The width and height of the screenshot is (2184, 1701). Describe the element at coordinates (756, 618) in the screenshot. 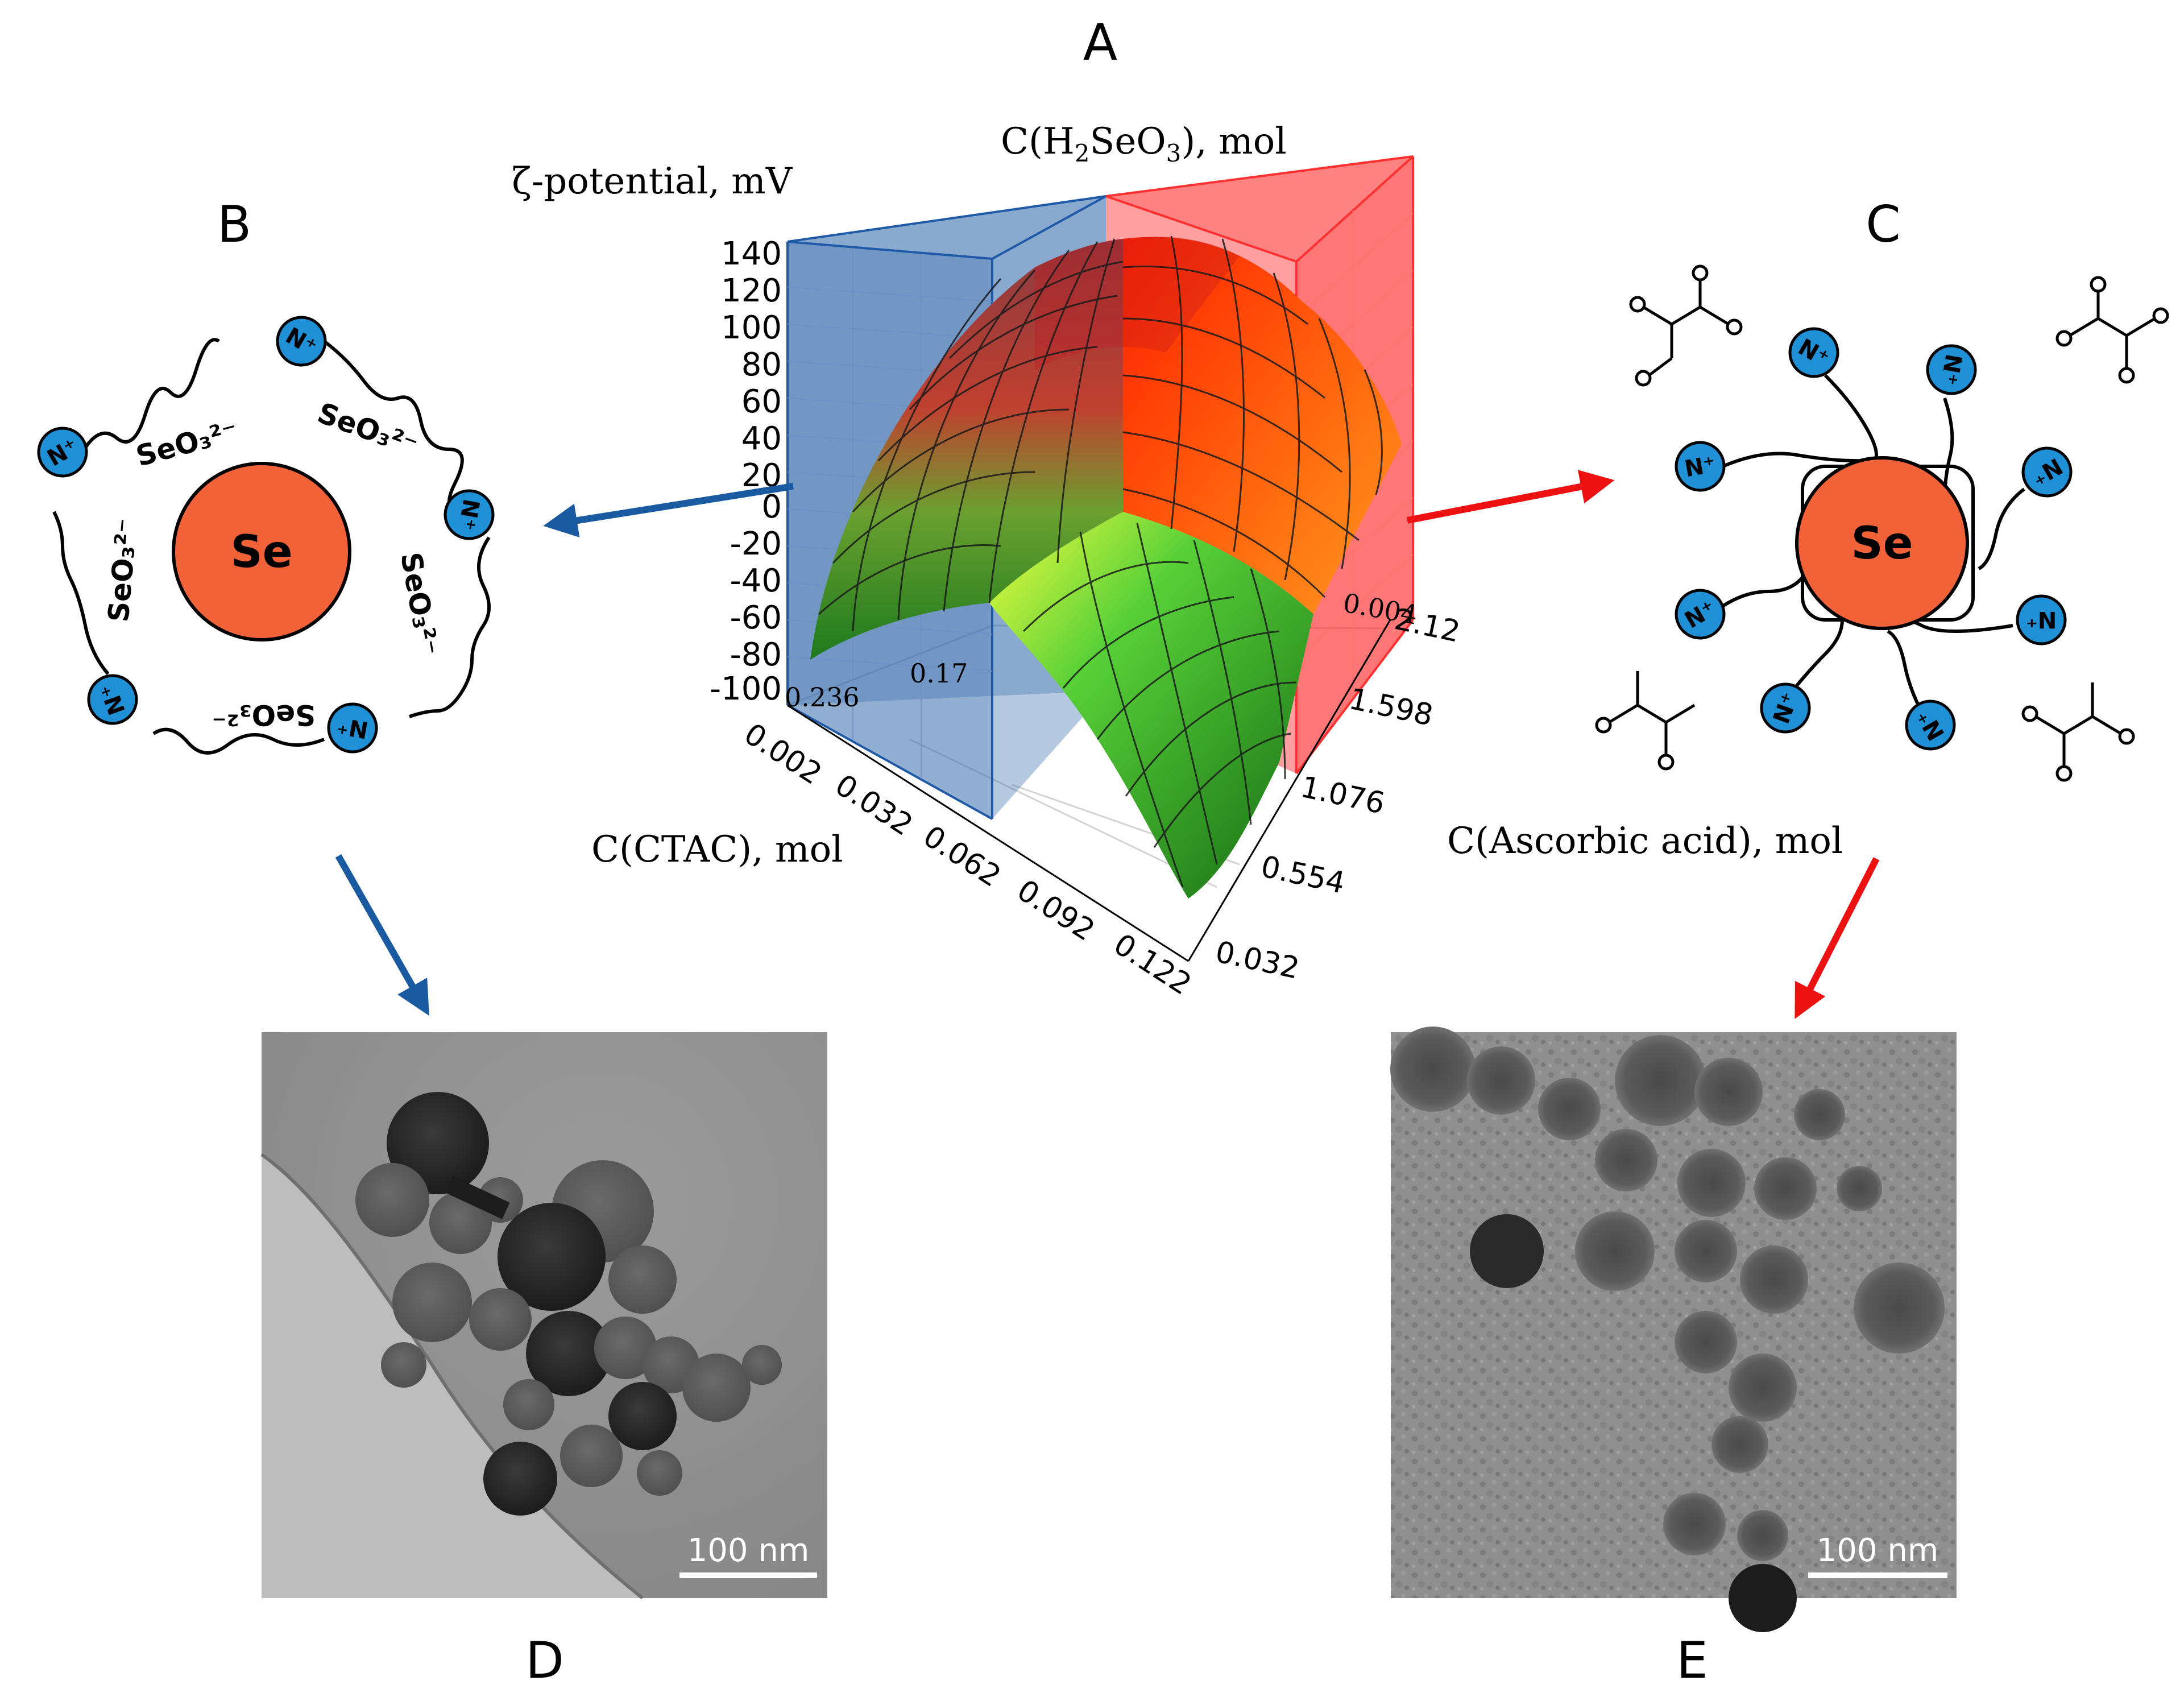

I see `z-tick: -60` at that location.